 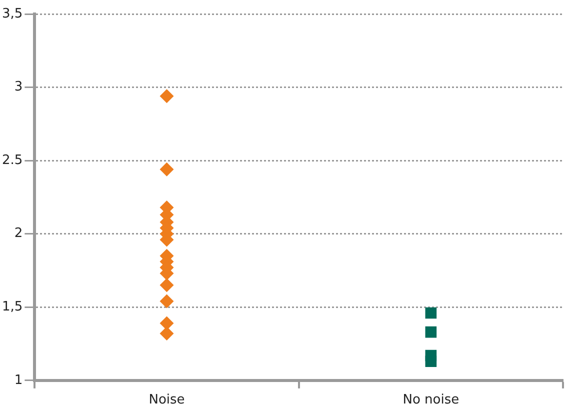 What do you see at coordinates (18, 87) in the screenshot?
I see `y-tick-label: 3` at bounding box center [18, 87].